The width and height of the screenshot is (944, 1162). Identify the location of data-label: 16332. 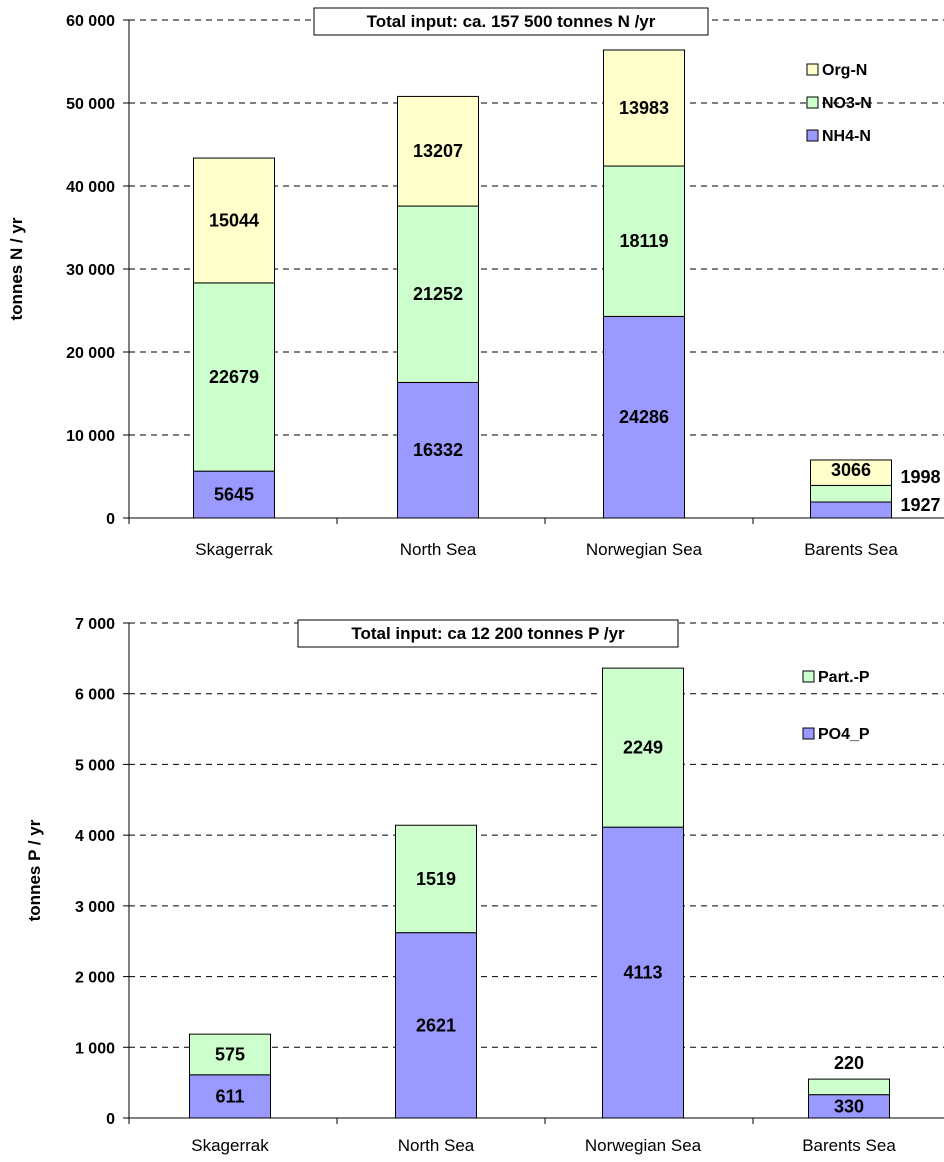
(438, 450).